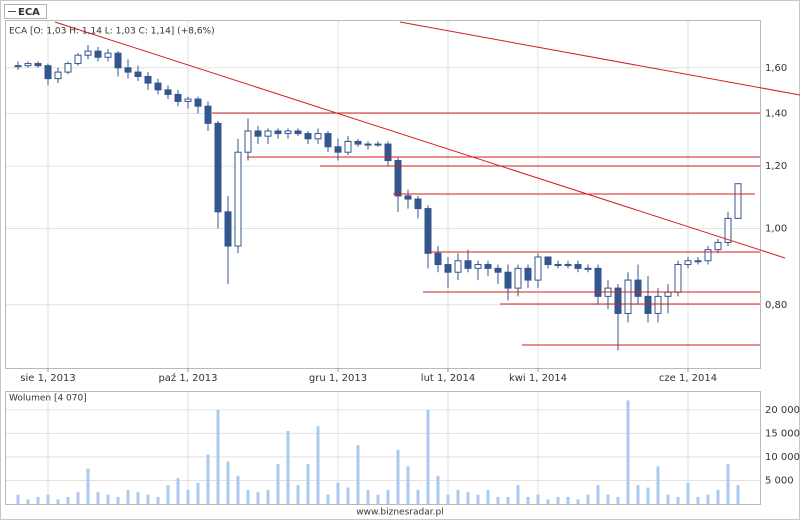 This screenshot has height=520, width=800. I want to click on legend-label: ECA, so click(29, 12).